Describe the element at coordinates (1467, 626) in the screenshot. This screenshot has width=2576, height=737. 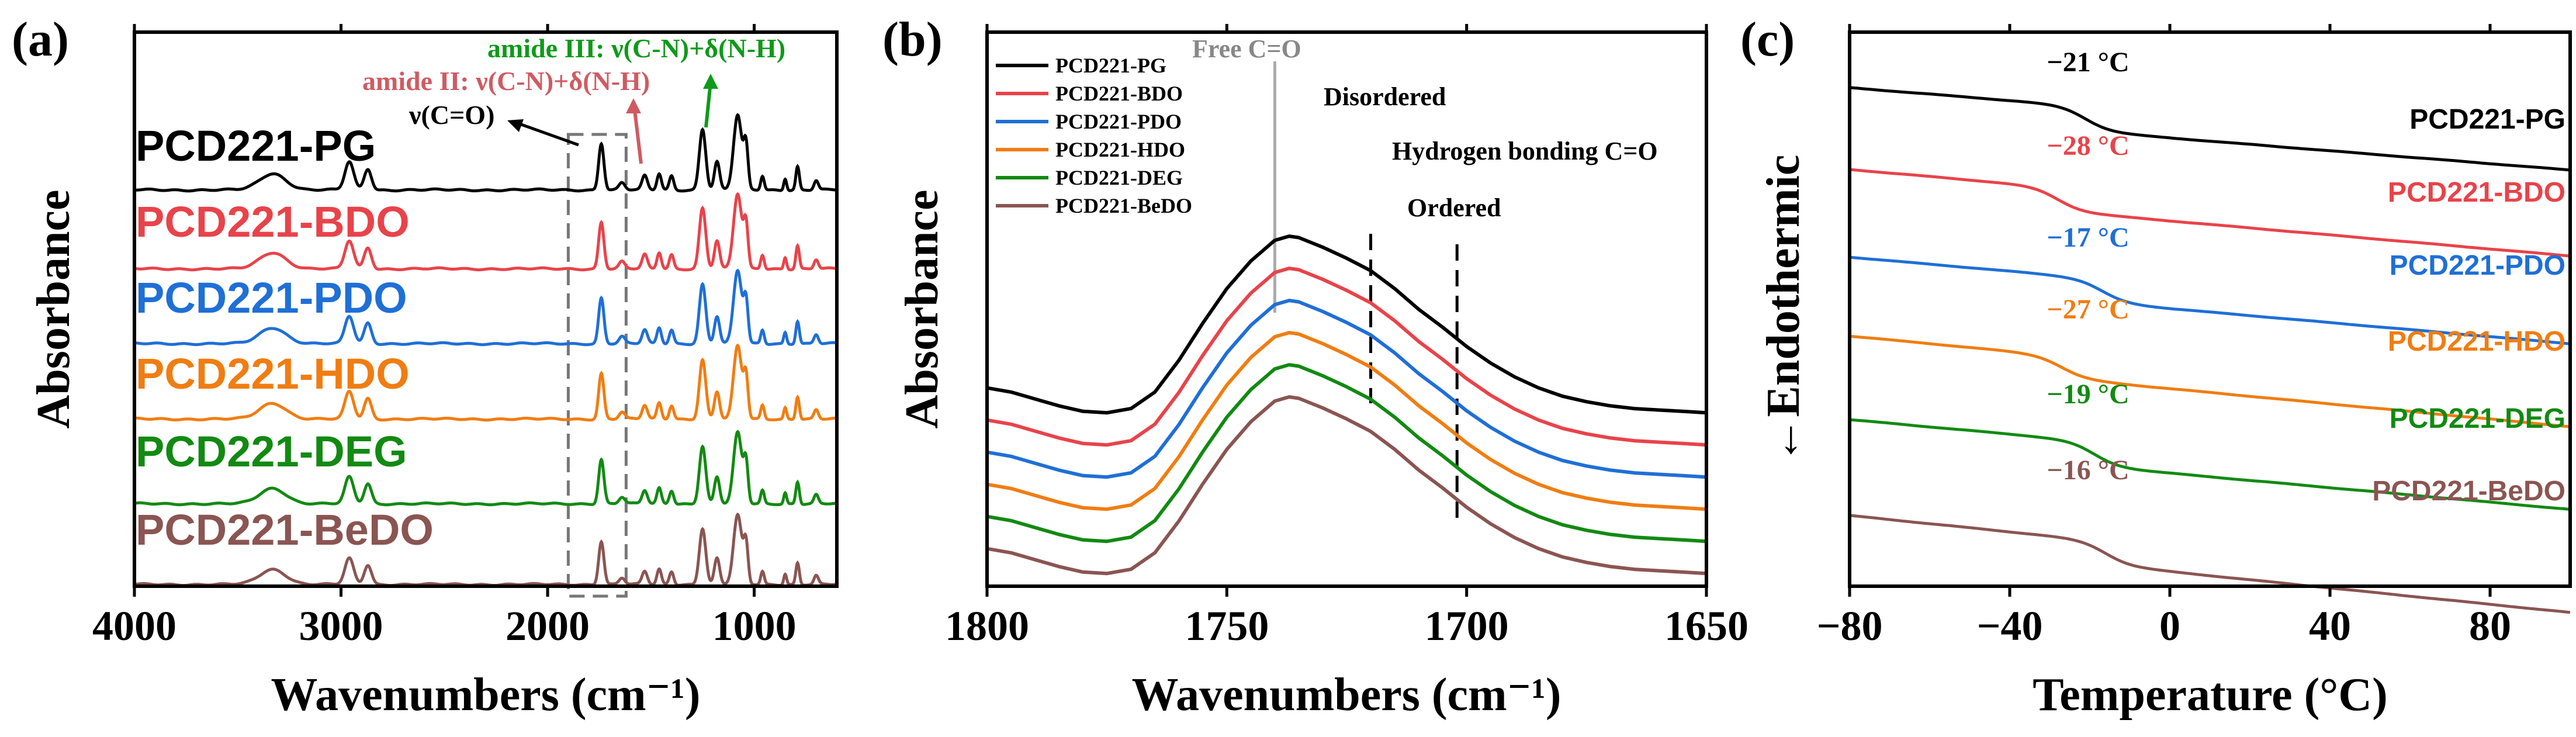
I see `b-x-tick-label-2: 1700` at that location.